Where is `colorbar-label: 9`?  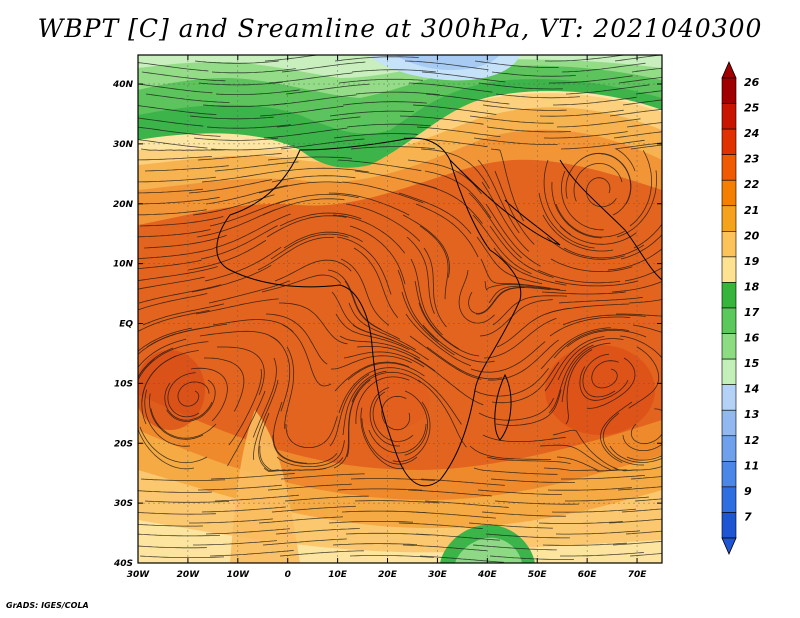 colorbar-label: 9 is located at coordinates (748, 491).